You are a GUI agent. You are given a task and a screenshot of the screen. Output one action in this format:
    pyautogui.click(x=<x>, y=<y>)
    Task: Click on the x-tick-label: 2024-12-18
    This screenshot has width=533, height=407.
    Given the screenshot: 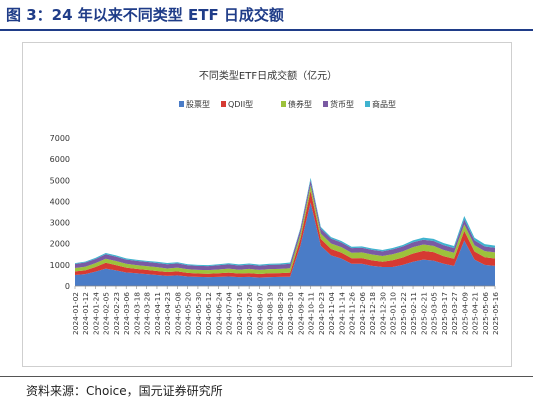 What is the action you would take?
    pyautogui.click(x=372, y=313)
    